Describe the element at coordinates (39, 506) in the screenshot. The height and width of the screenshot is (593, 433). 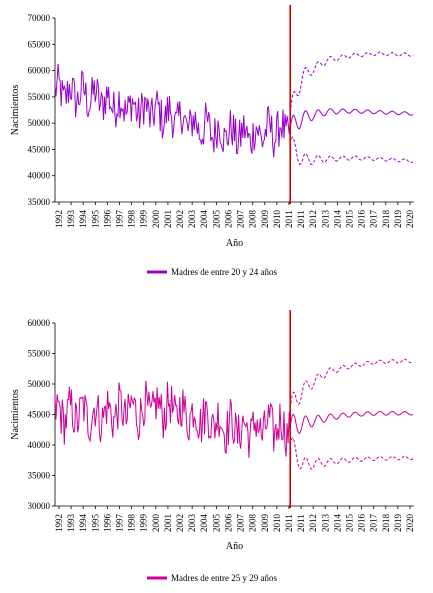
I see `y-tick-label: 30000` at that location.